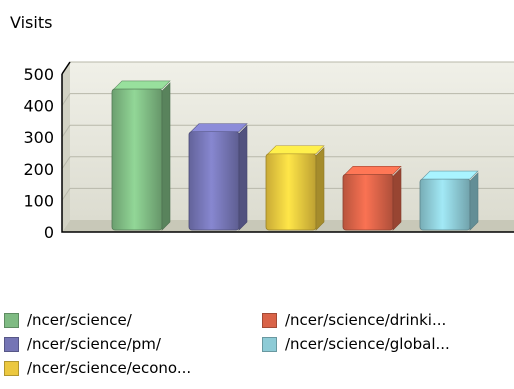  I want to click on chart-title: Visits, so click(31, 22).